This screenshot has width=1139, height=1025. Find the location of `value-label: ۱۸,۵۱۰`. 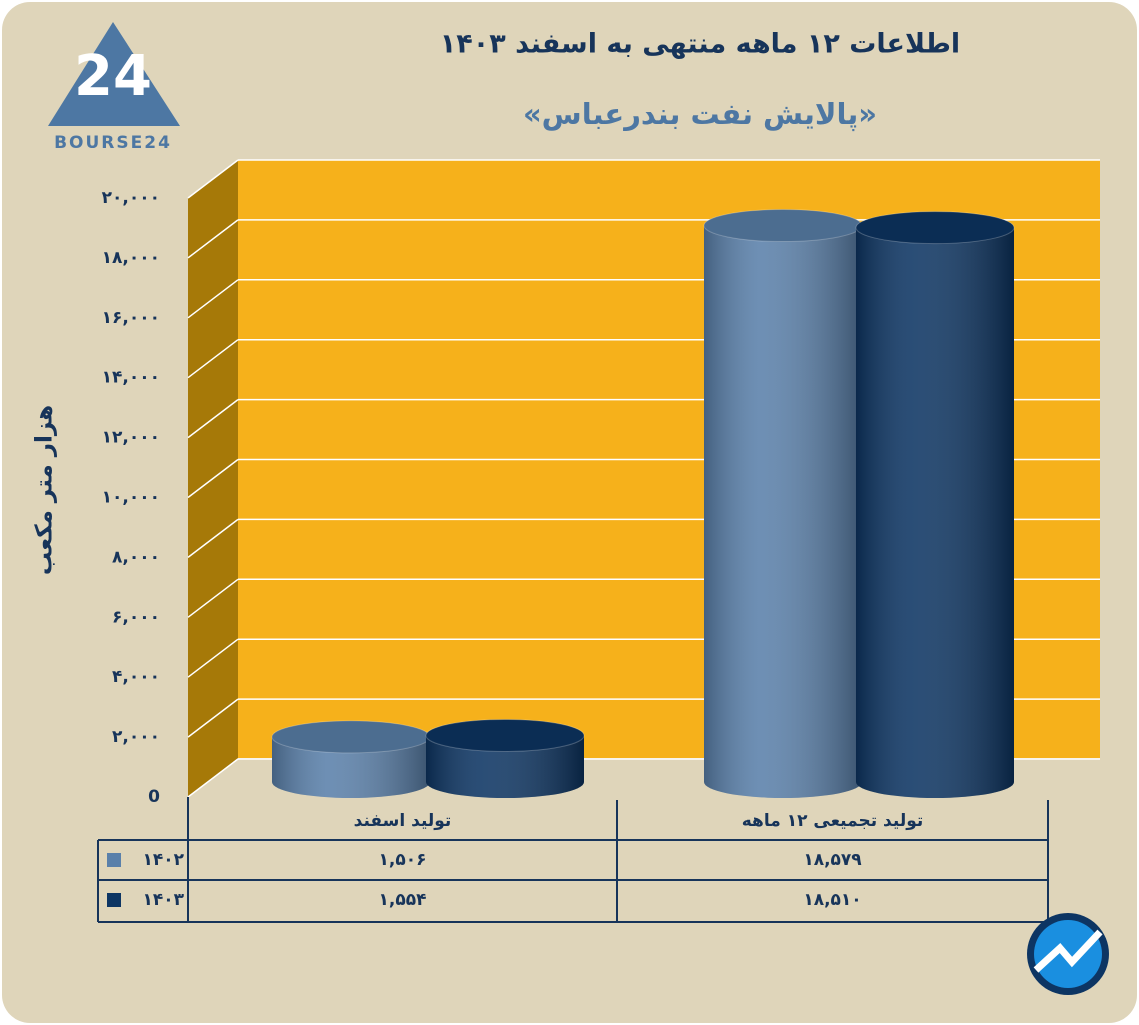

value-label: ۱۸,۵۱۰ is located at coordinates (832, 900).